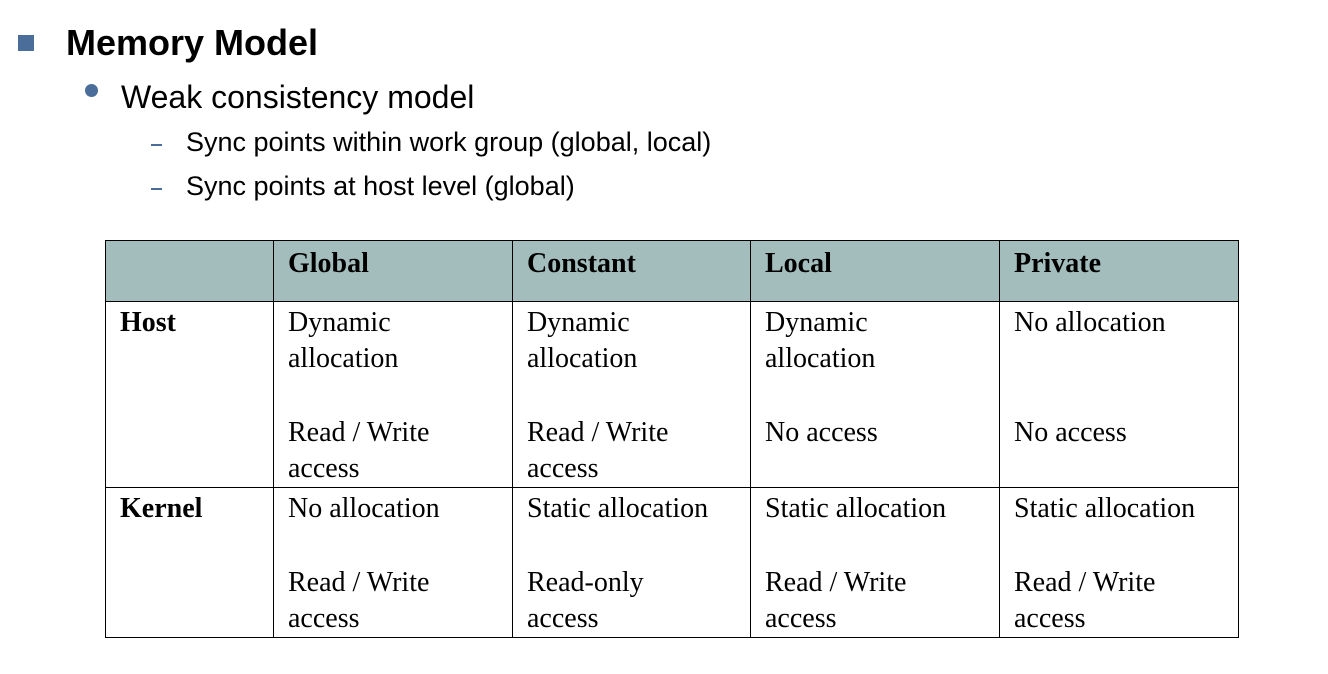 This screenshot has width=1328, height=674. Describe the element at coordinates (26, 43) in the screenshot. I see `square-bullet-icon` at that location.